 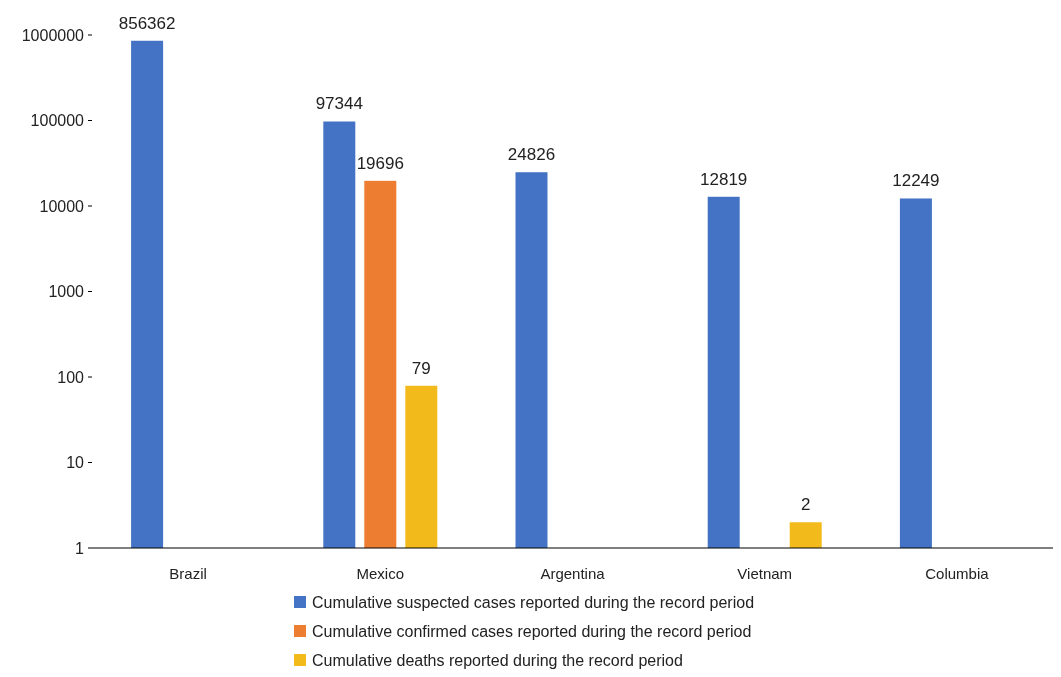 I want to click on y-tick-label: 10, so click(x=75, y=463).